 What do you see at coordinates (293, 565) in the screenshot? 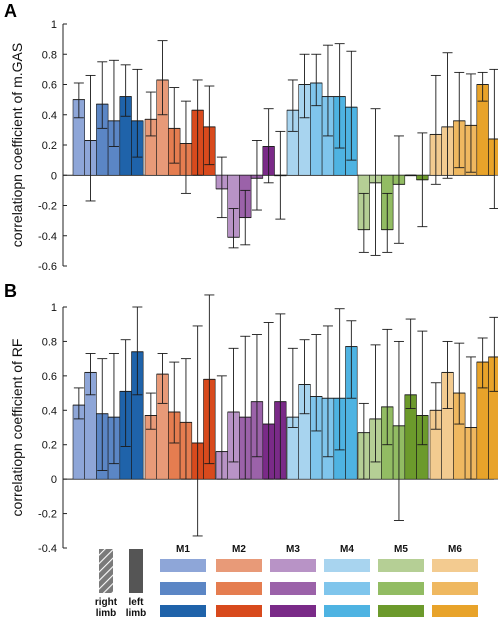
I see `legend-swatch-v1-m3` at bounding box center [293, 565].